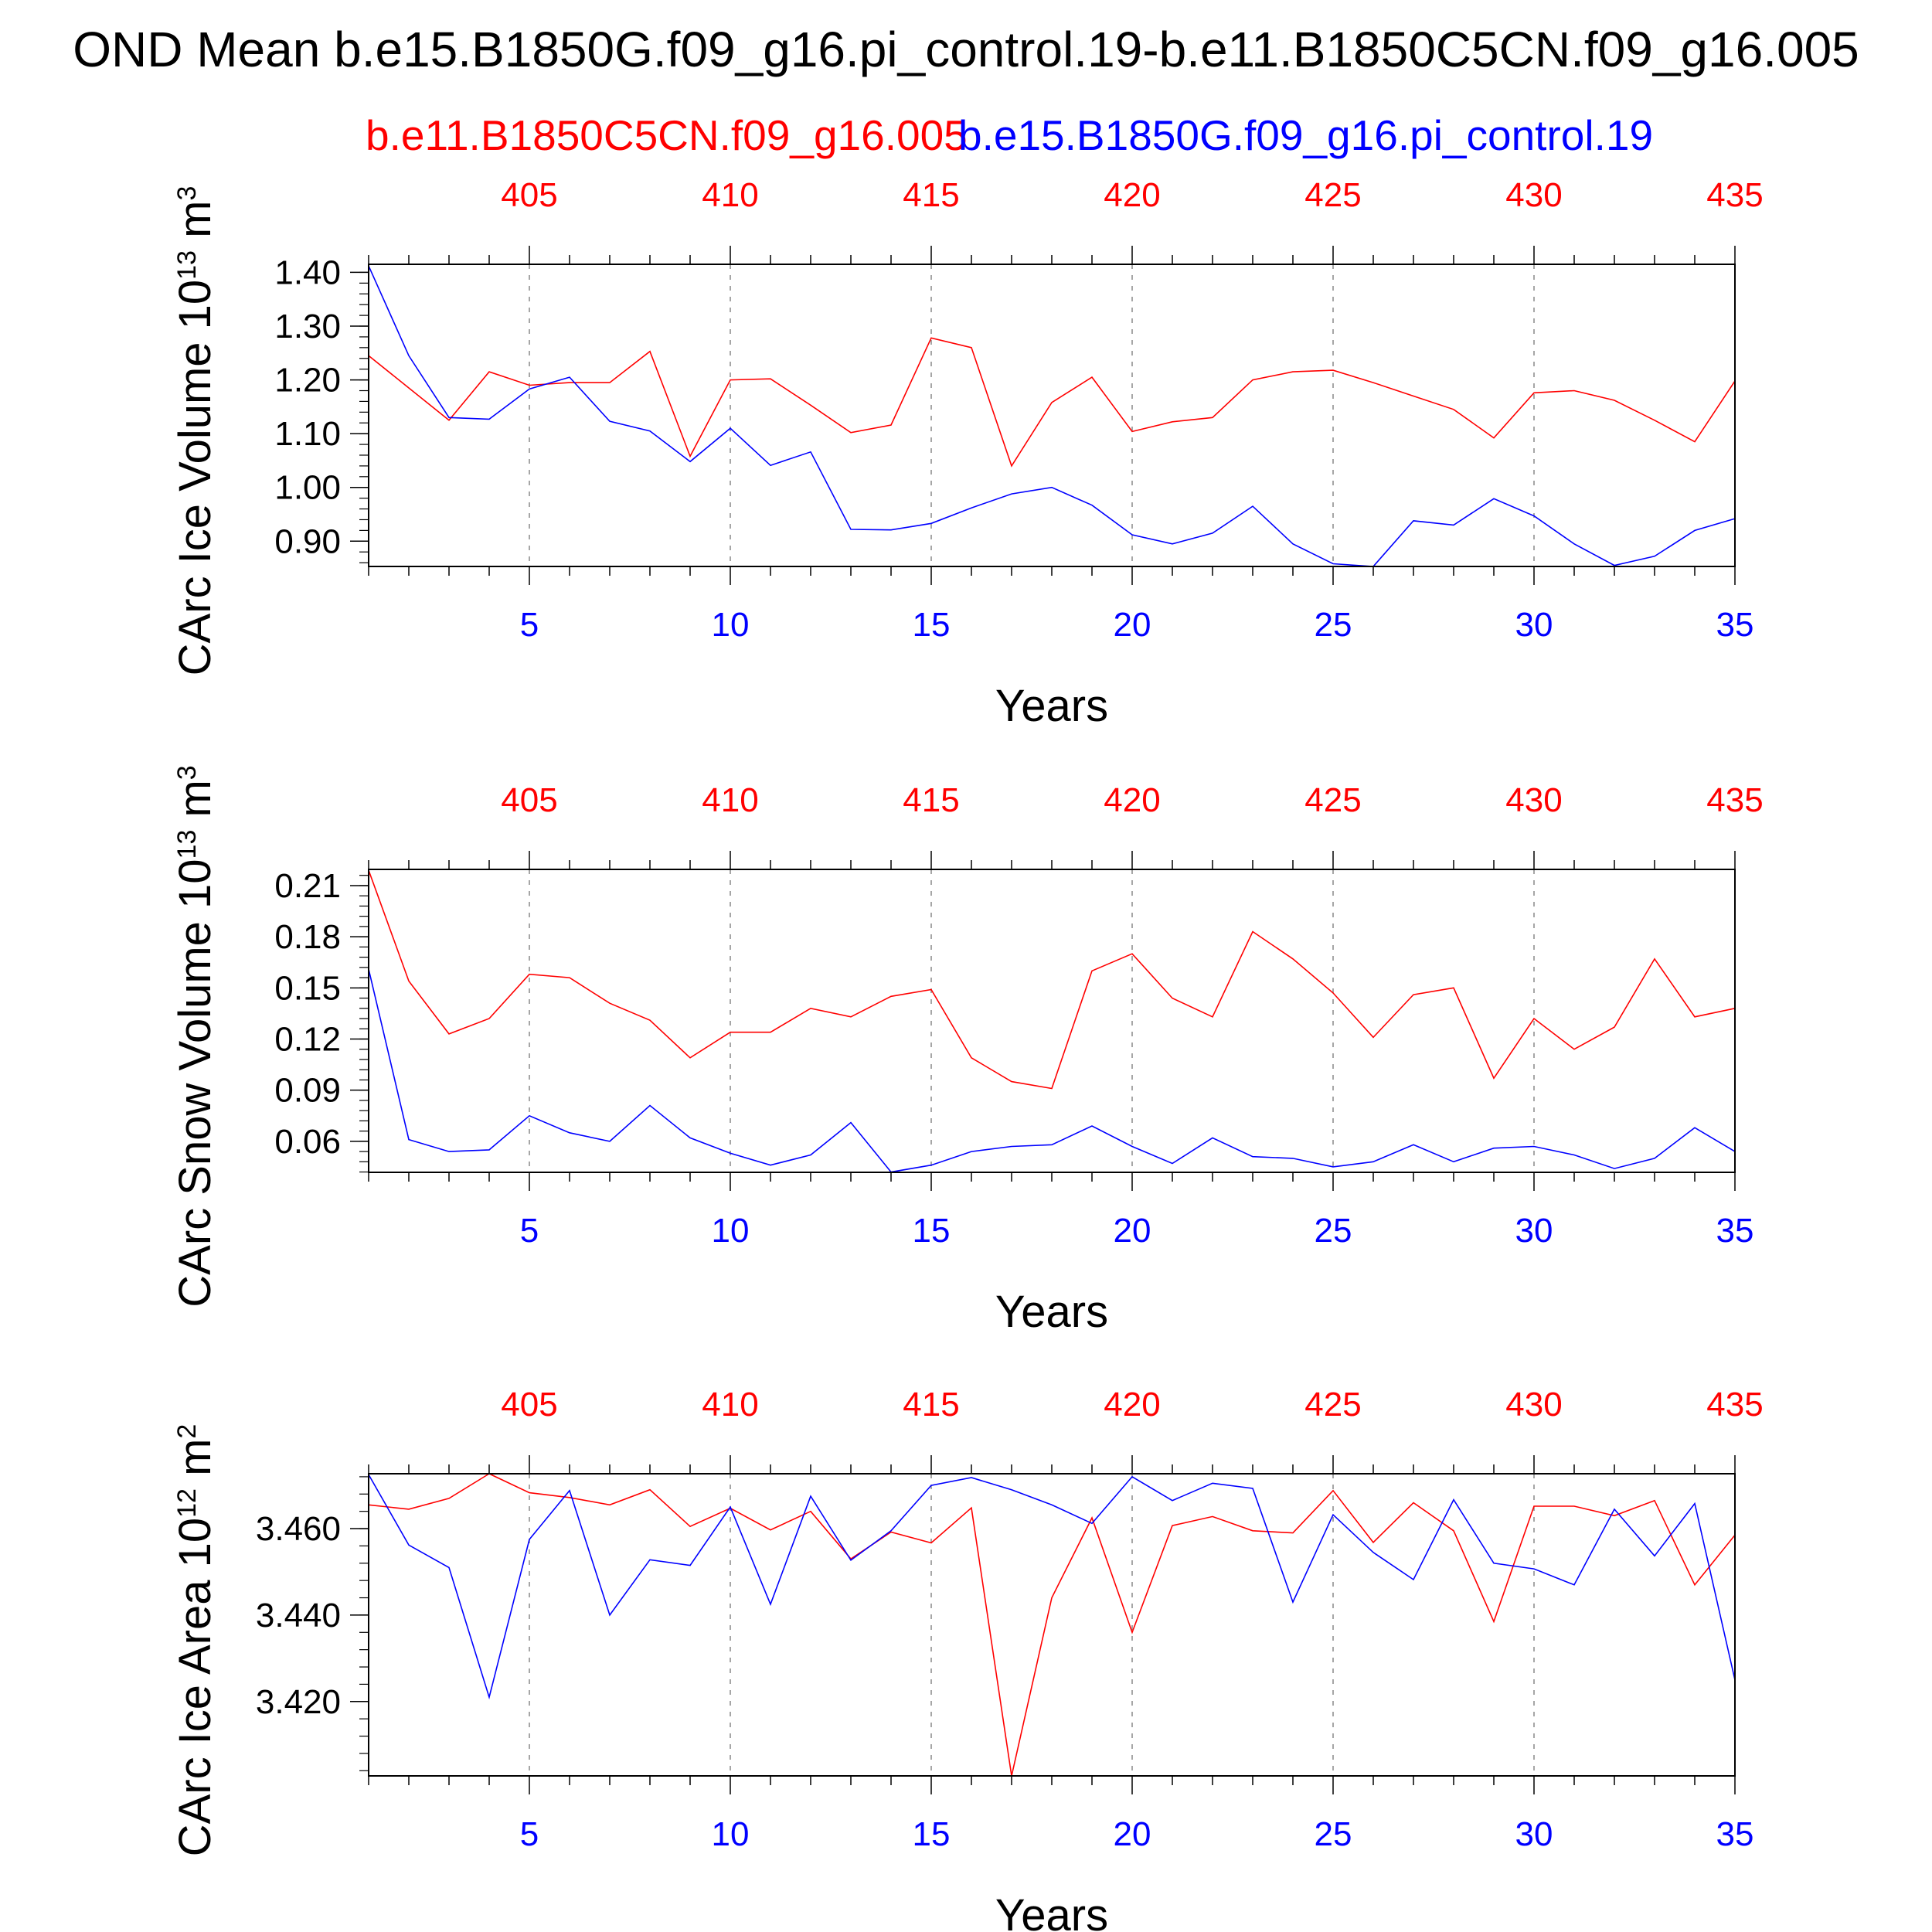 The height and width of the screenshot is (1932, 1932). What do you see at coordinates (307, 434) in the screenshot?
I see `y-tick-label: 1.10` at bounding box center [307, 434].